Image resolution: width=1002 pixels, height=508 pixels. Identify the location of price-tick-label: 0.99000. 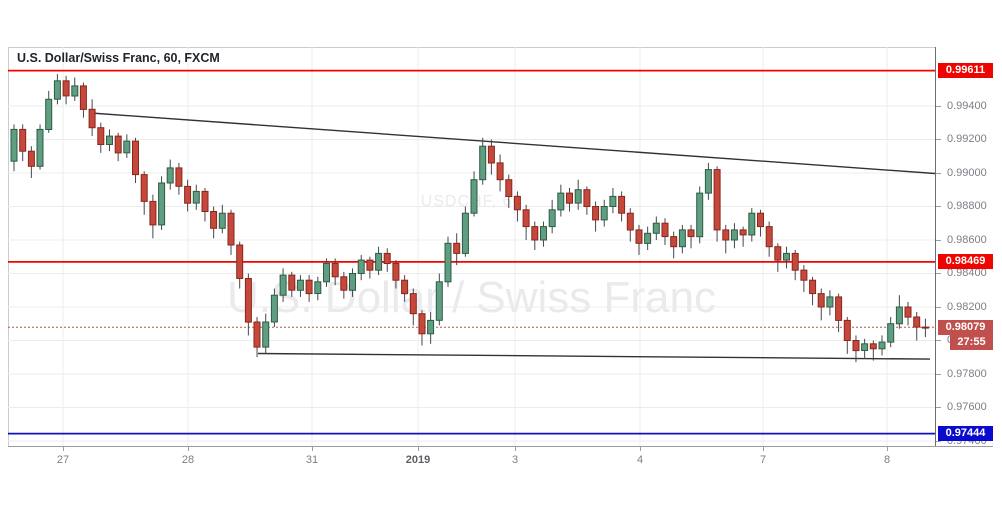
(967, 173).